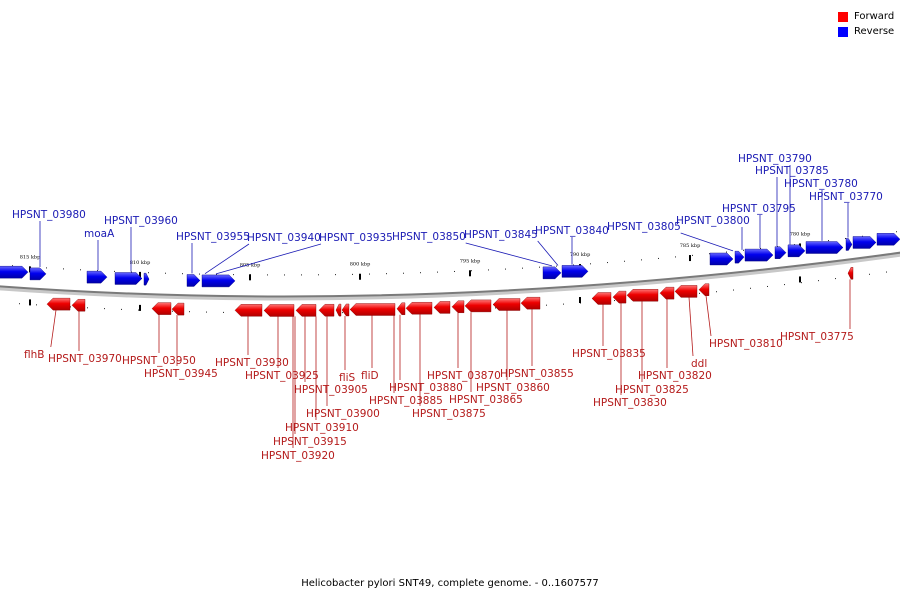 Image resolution: width=900 pixels, height=600 pixels. I want to click on gene-label-ddl: ddl, so click(699, 364).